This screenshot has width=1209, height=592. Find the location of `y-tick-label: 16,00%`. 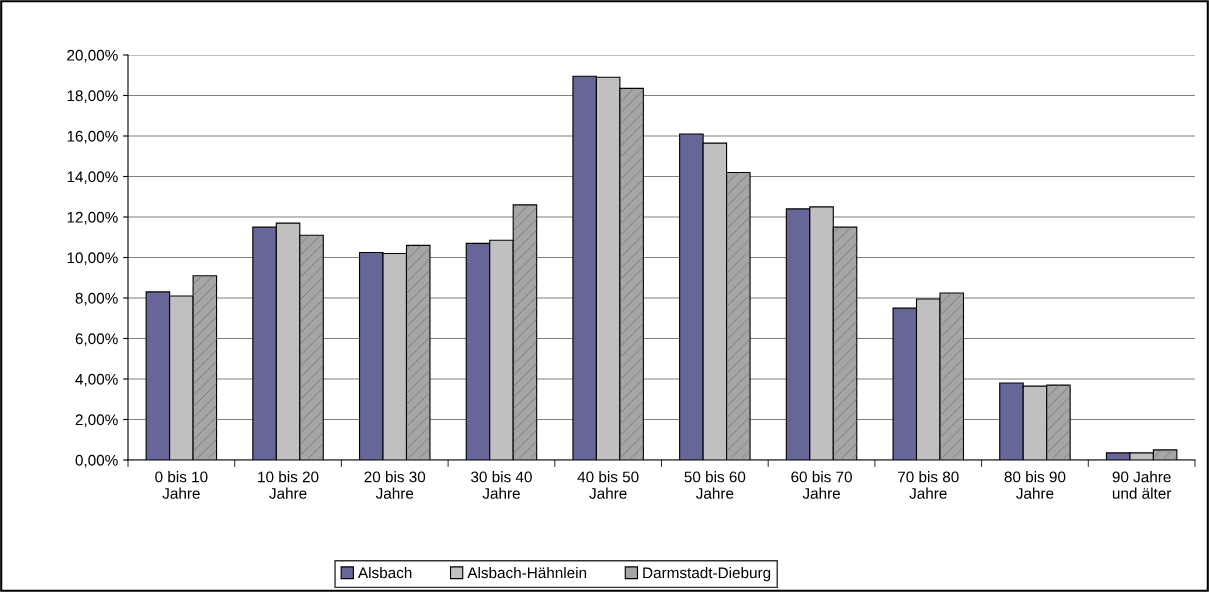

y-tick-label: 16,00% is located at coordinates (92, 137).